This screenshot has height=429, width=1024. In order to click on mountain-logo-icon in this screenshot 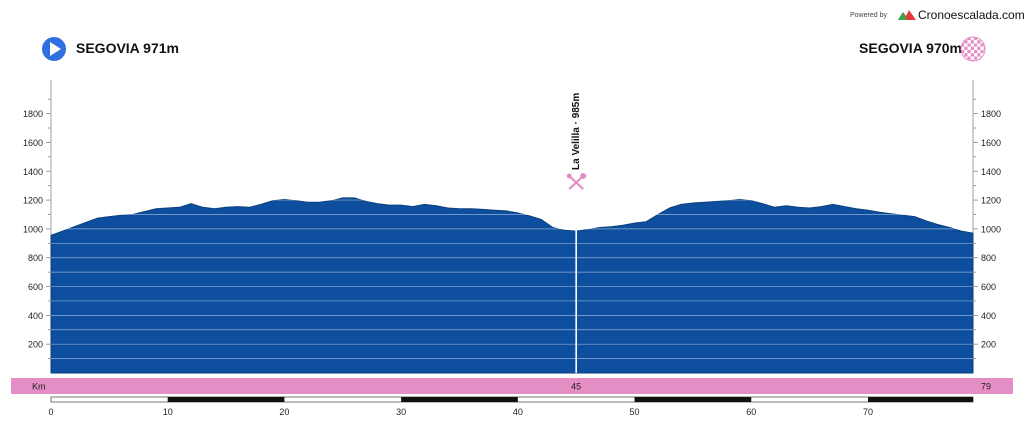, I will do `click(907, 15)`.